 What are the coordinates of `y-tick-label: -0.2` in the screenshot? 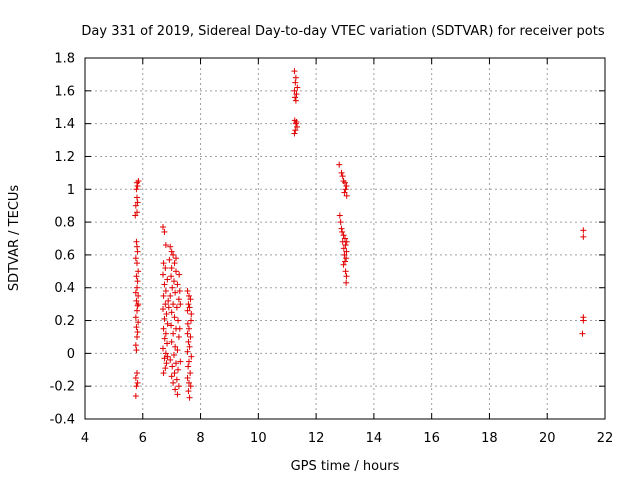 It's located at (62, 387).